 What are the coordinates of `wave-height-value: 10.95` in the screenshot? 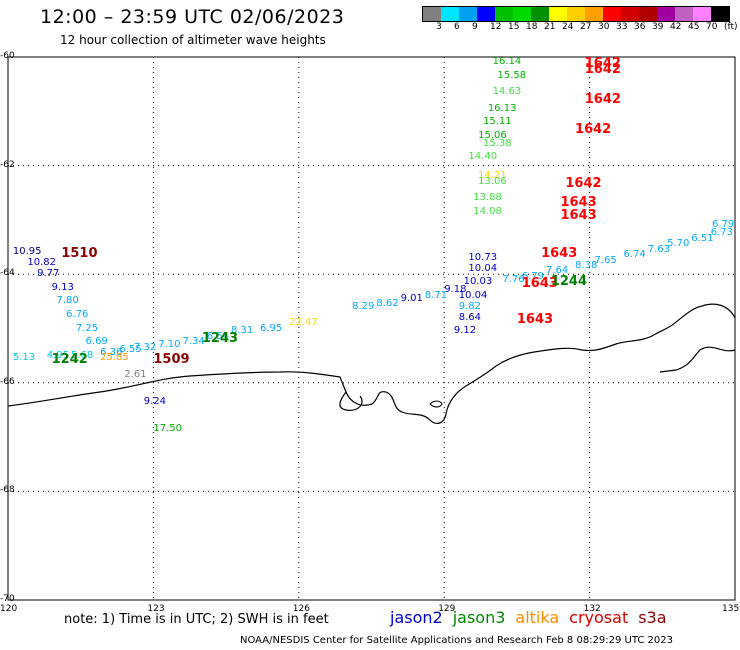 It's located at (27, 252).